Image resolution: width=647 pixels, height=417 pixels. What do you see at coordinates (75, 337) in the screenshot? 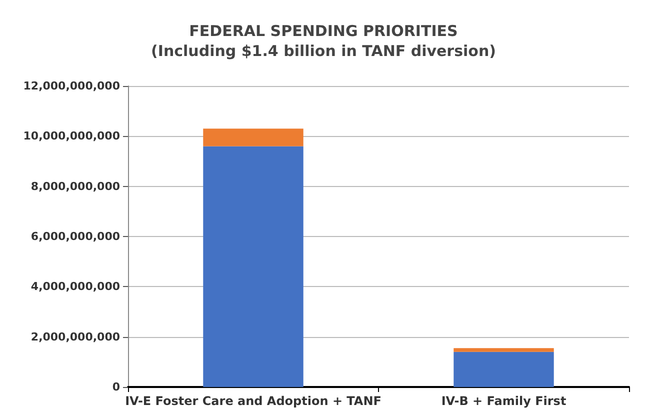
I see `y-tick-label: 2,000,000,000` at bounding box center [75, 337].